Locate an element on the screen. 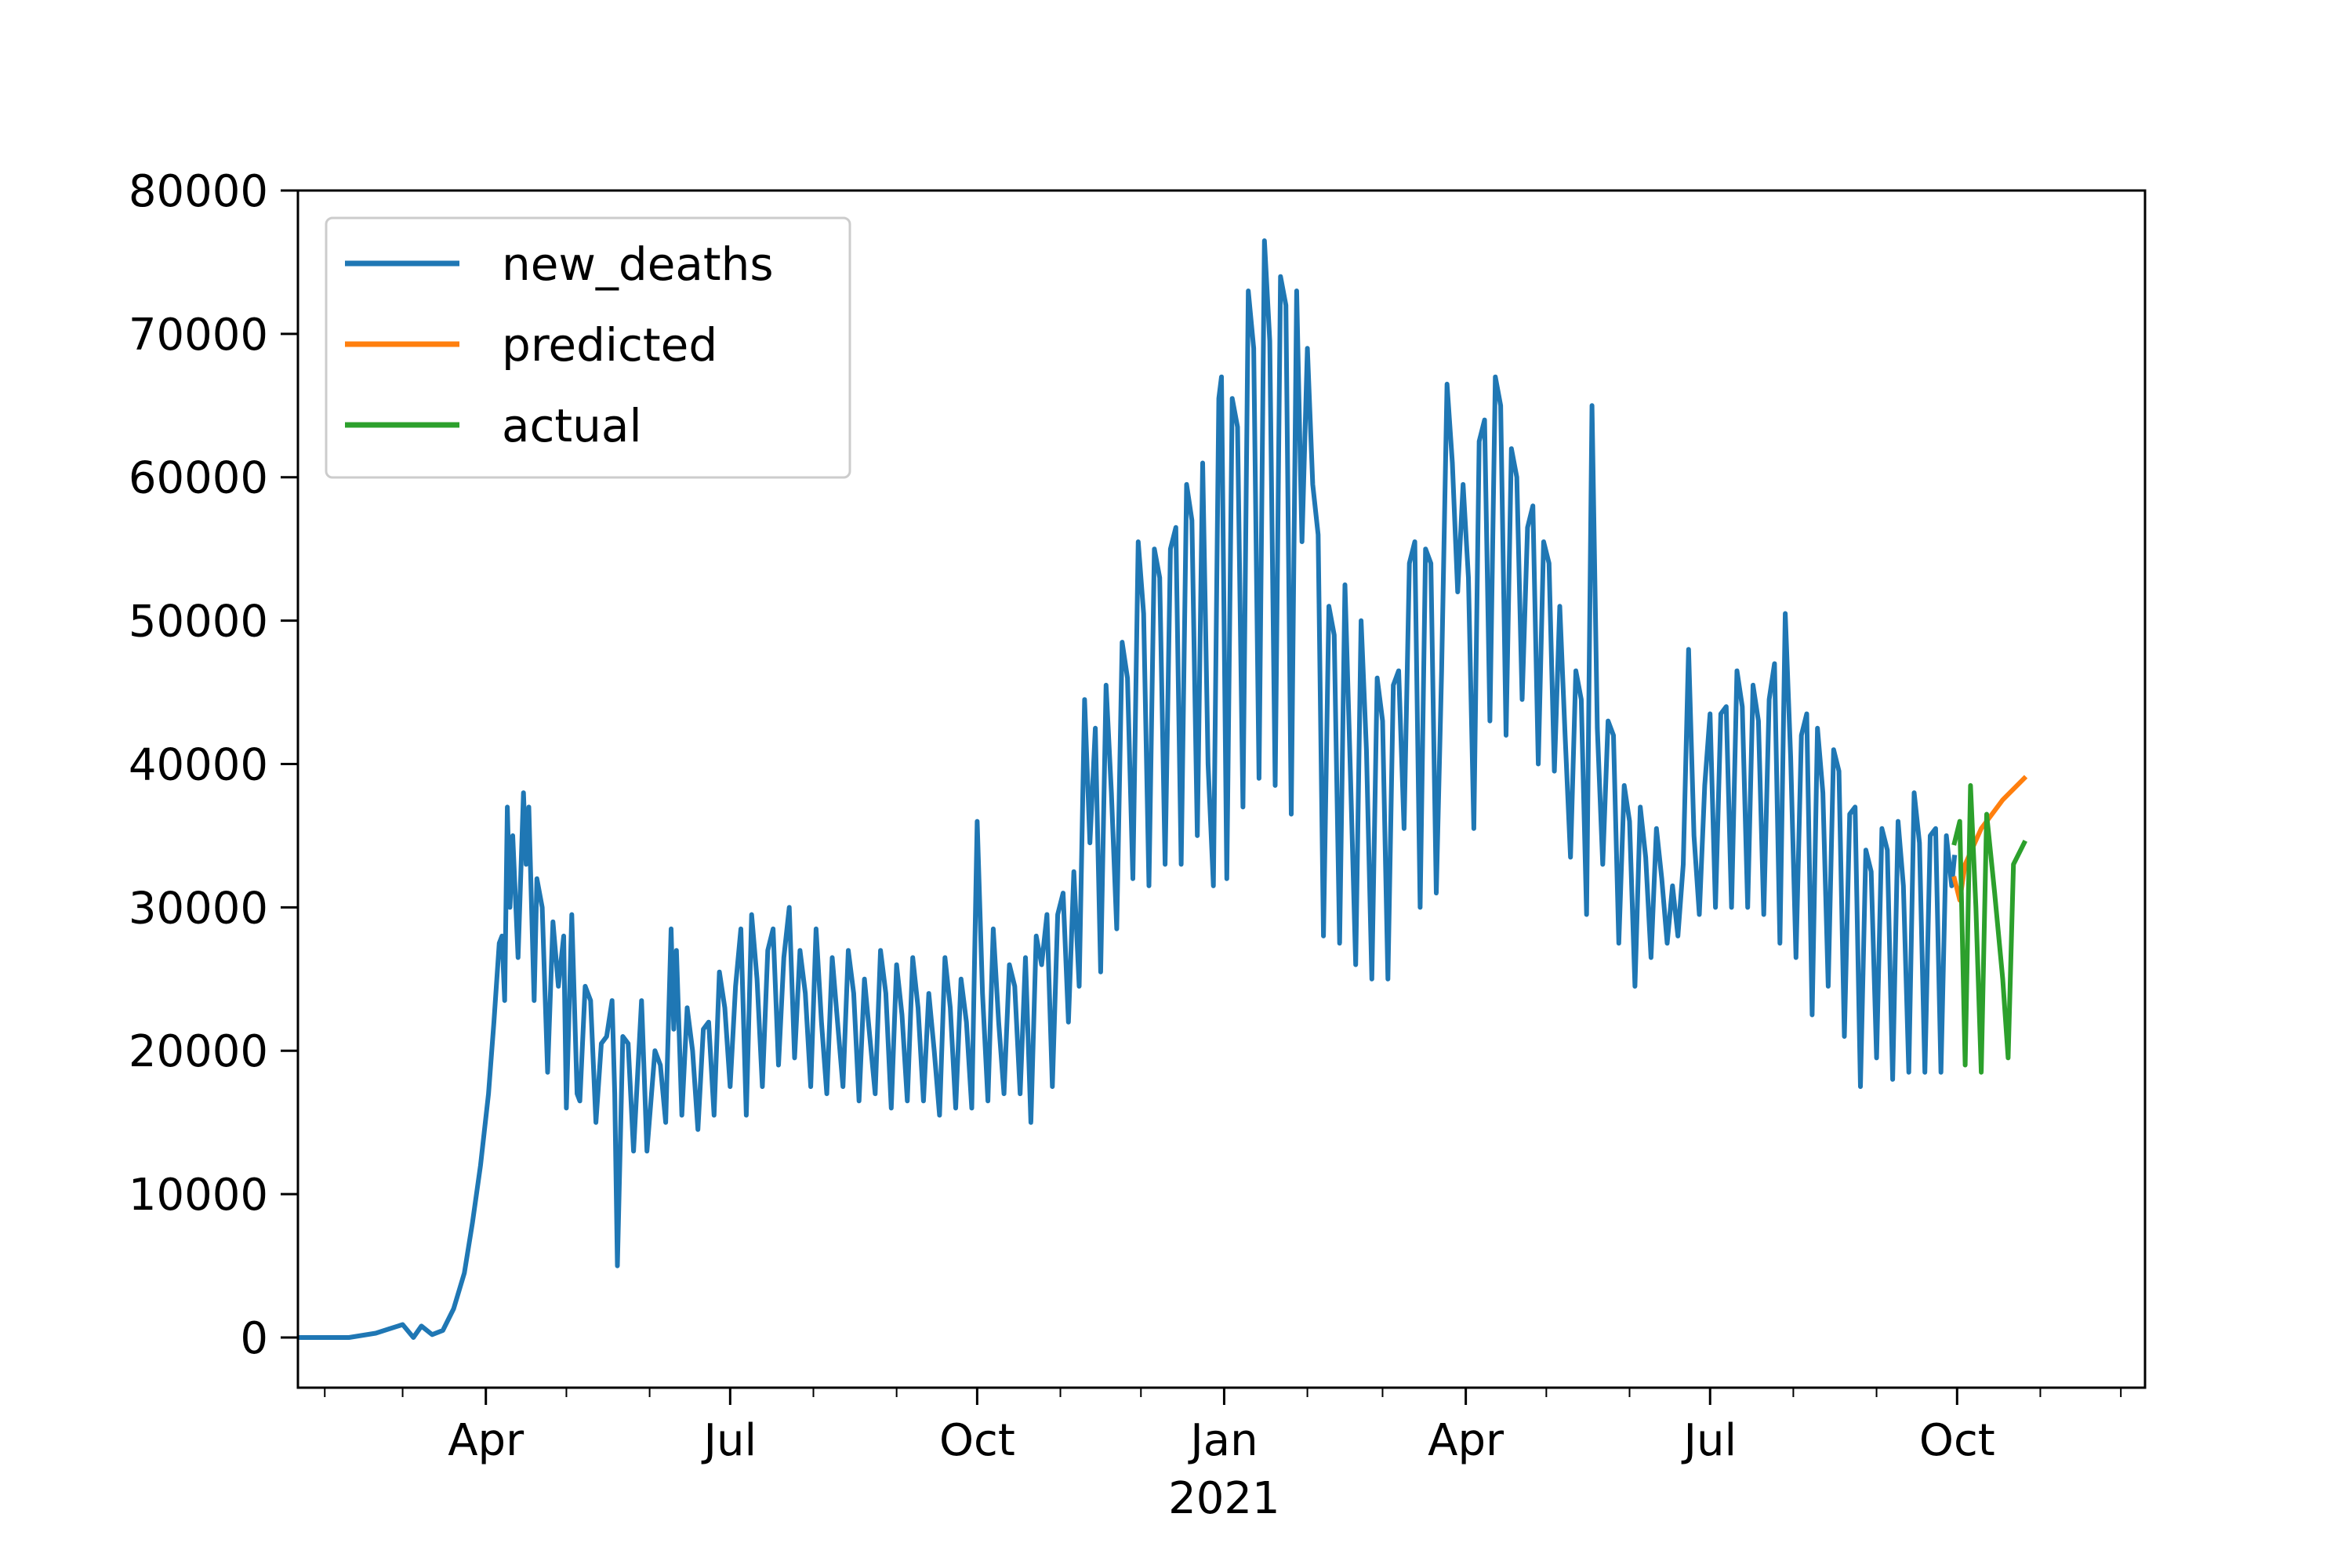 The width and height of the screenshot is (2352, 1568). legend: new_deaths predicted actual is located at coordinates (588, 347).